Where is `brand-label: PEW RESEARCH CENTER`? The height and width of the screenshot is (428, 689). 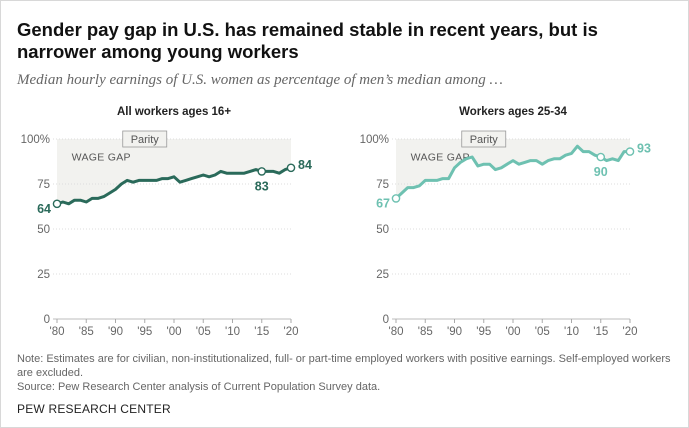
brand-label: PEW RESEARCH CENTER is located at coordinates (94, 409).